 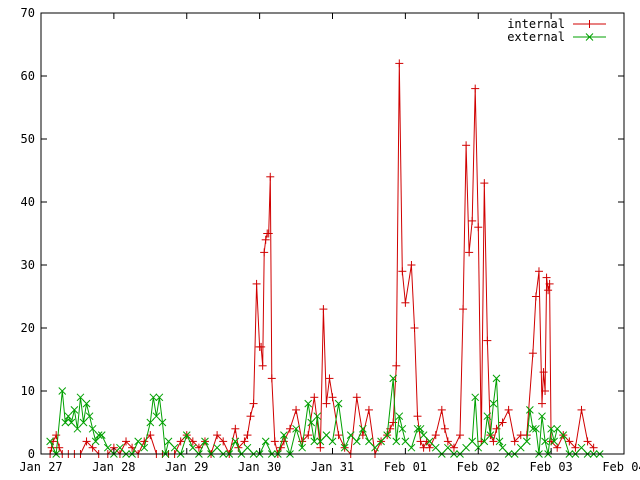 I want to click on x-tick-label: Jan 29, so click(x=186, y=467).